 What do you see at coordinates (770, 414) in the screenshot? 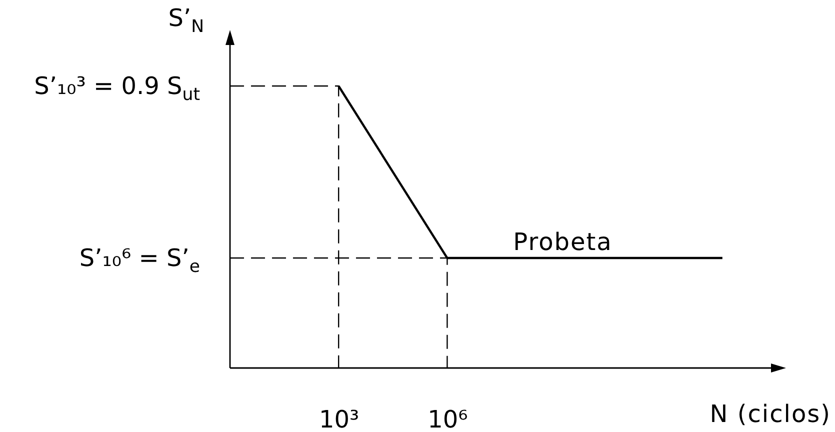
I see `x-axis-title: N (ciclos)` at bounding box center [770, 414].